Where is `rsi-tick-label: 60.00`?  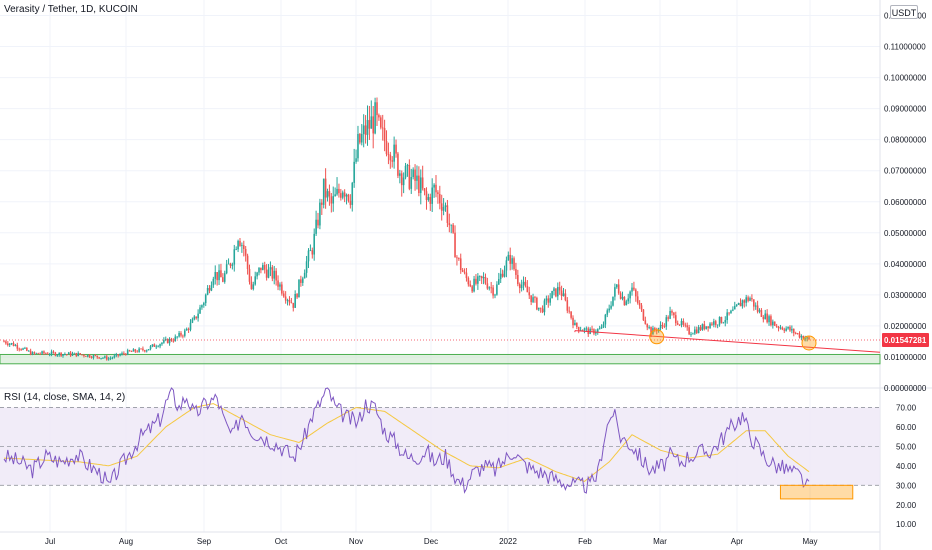 rsi-tick-label: 60.00 is located at coordinates (906, 427).